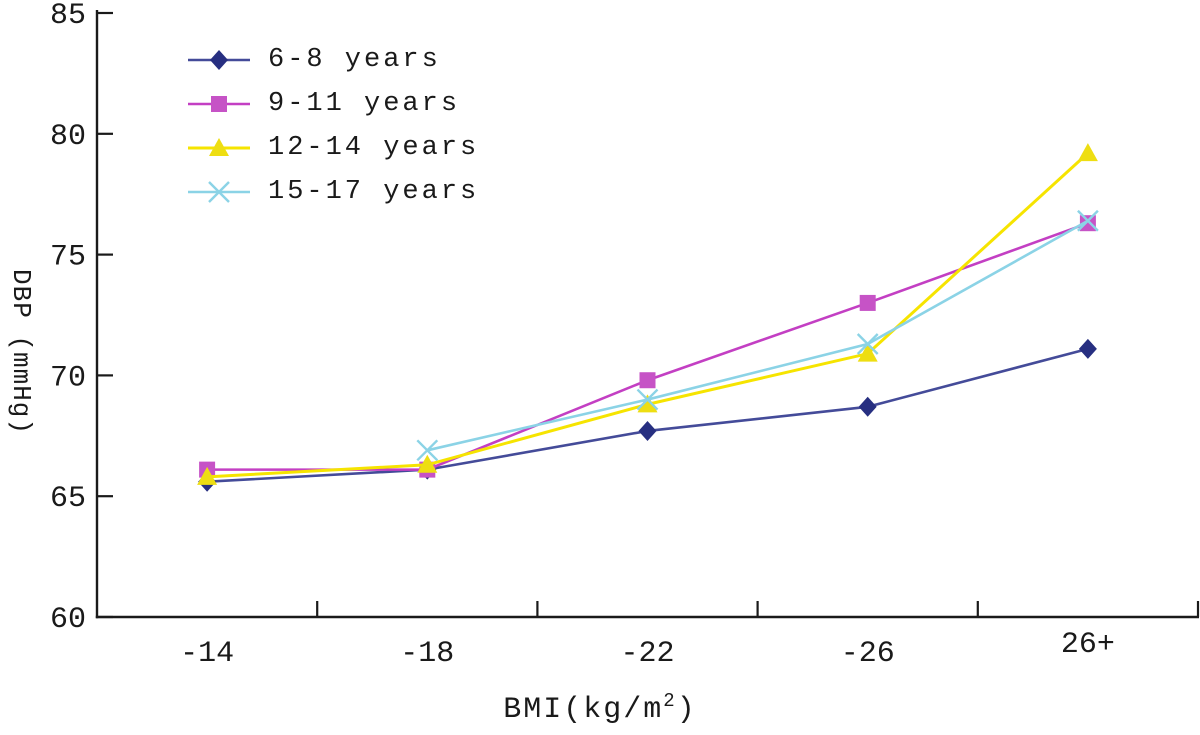  Describe the element at coordinates (68, 499) in the screenshot. I see `y-tick-label: 65` at that location.